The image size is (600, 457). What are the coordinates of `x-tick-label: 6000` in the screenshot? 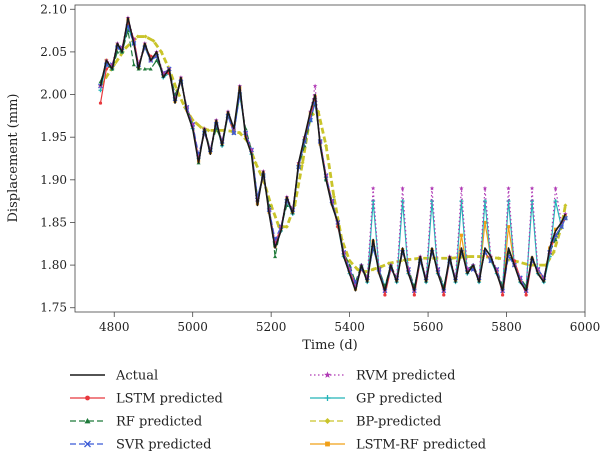 It's located at (585, 327).